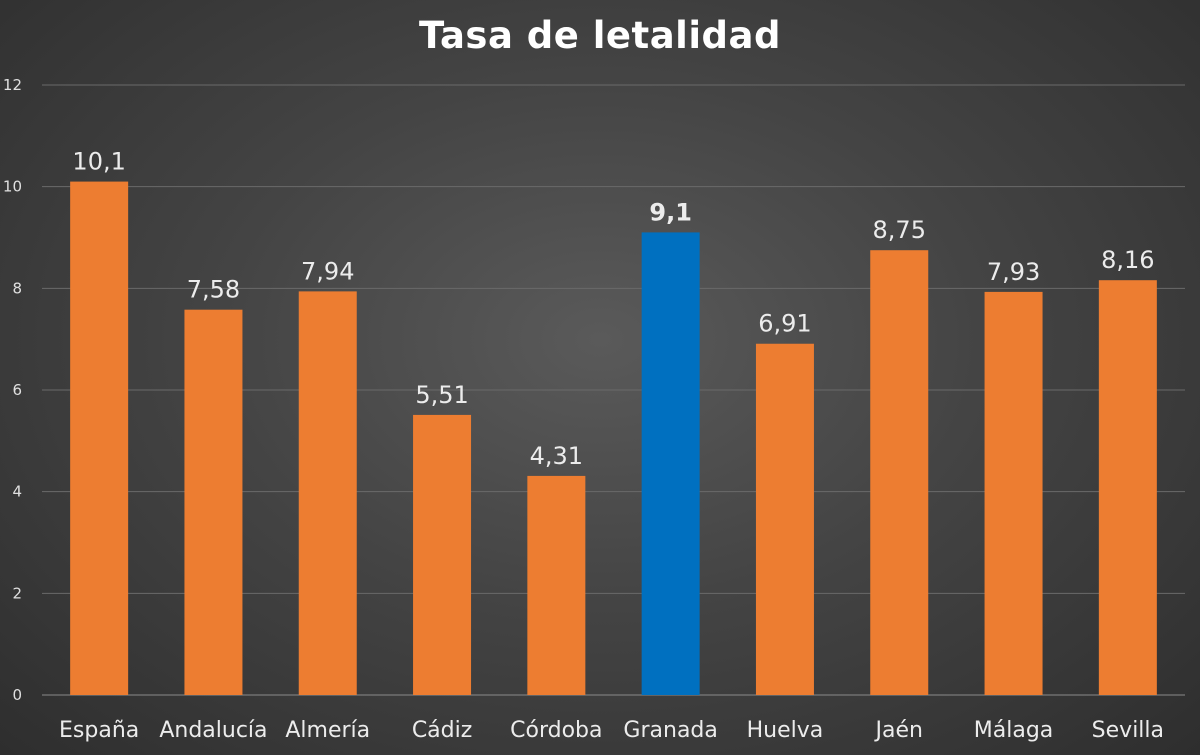 The height and width of the screenshot is (755, 1200). I want to click on data-label: 8,16, so click(1127, 260).